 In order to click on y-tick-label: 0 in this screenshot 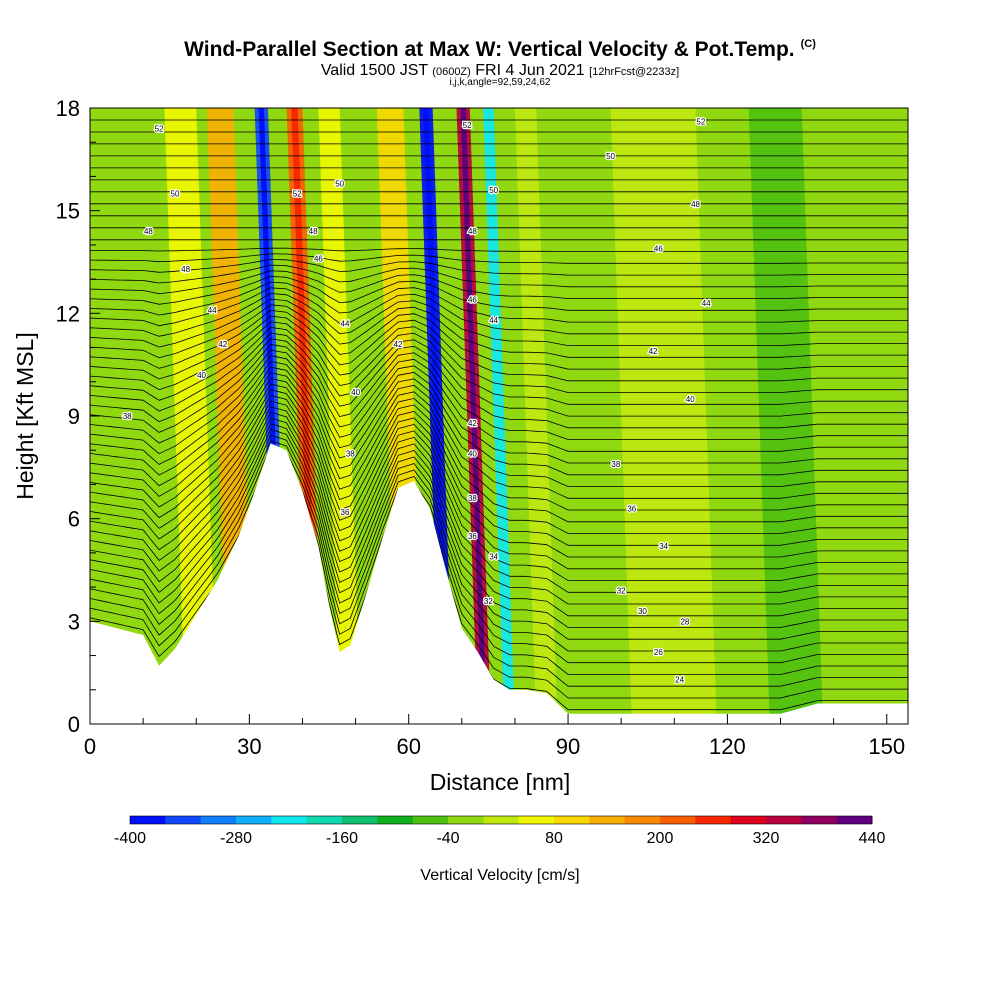, I will do `click(74, 724)`.